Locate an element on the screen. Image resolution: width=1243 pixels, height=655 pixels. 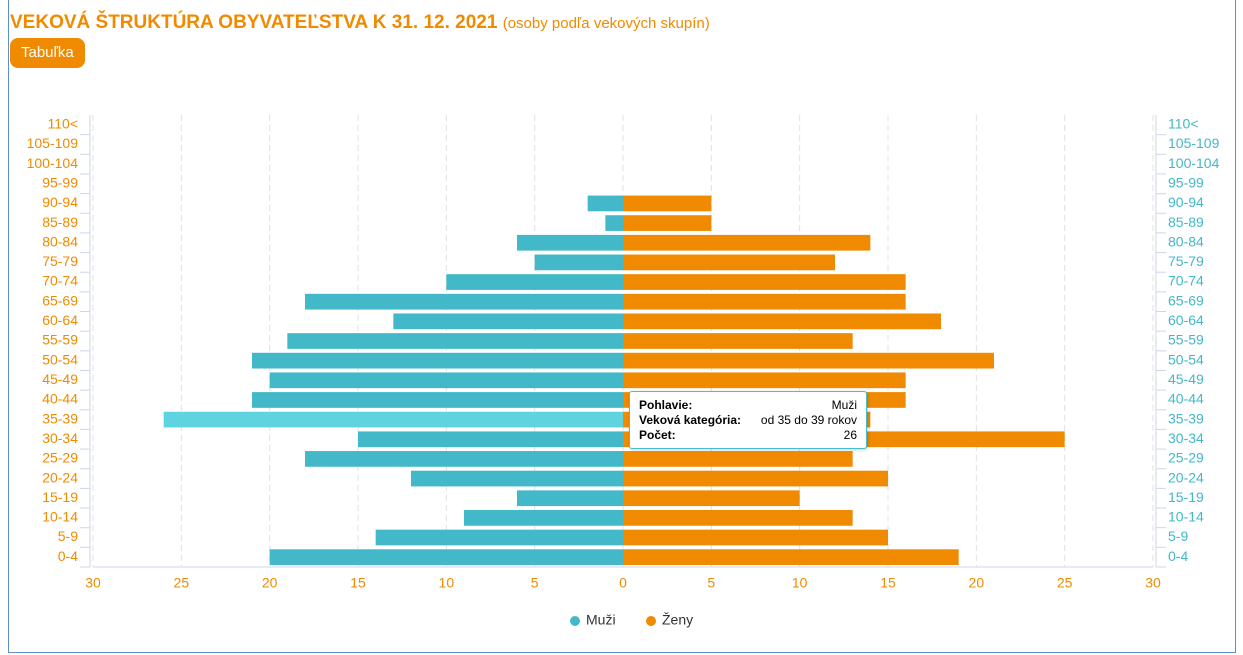
y-tick-label-right: 105-109 is located at coordinates (1194, 143).